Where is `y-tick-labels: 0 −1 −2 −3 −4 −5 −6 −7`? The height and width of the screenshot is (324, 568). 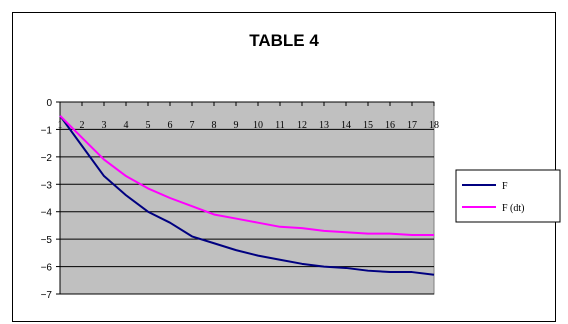
y-tick-labels: 0 −1 −2 −3 −4 −5 −6 −7 is located at coordinates (47, 199).